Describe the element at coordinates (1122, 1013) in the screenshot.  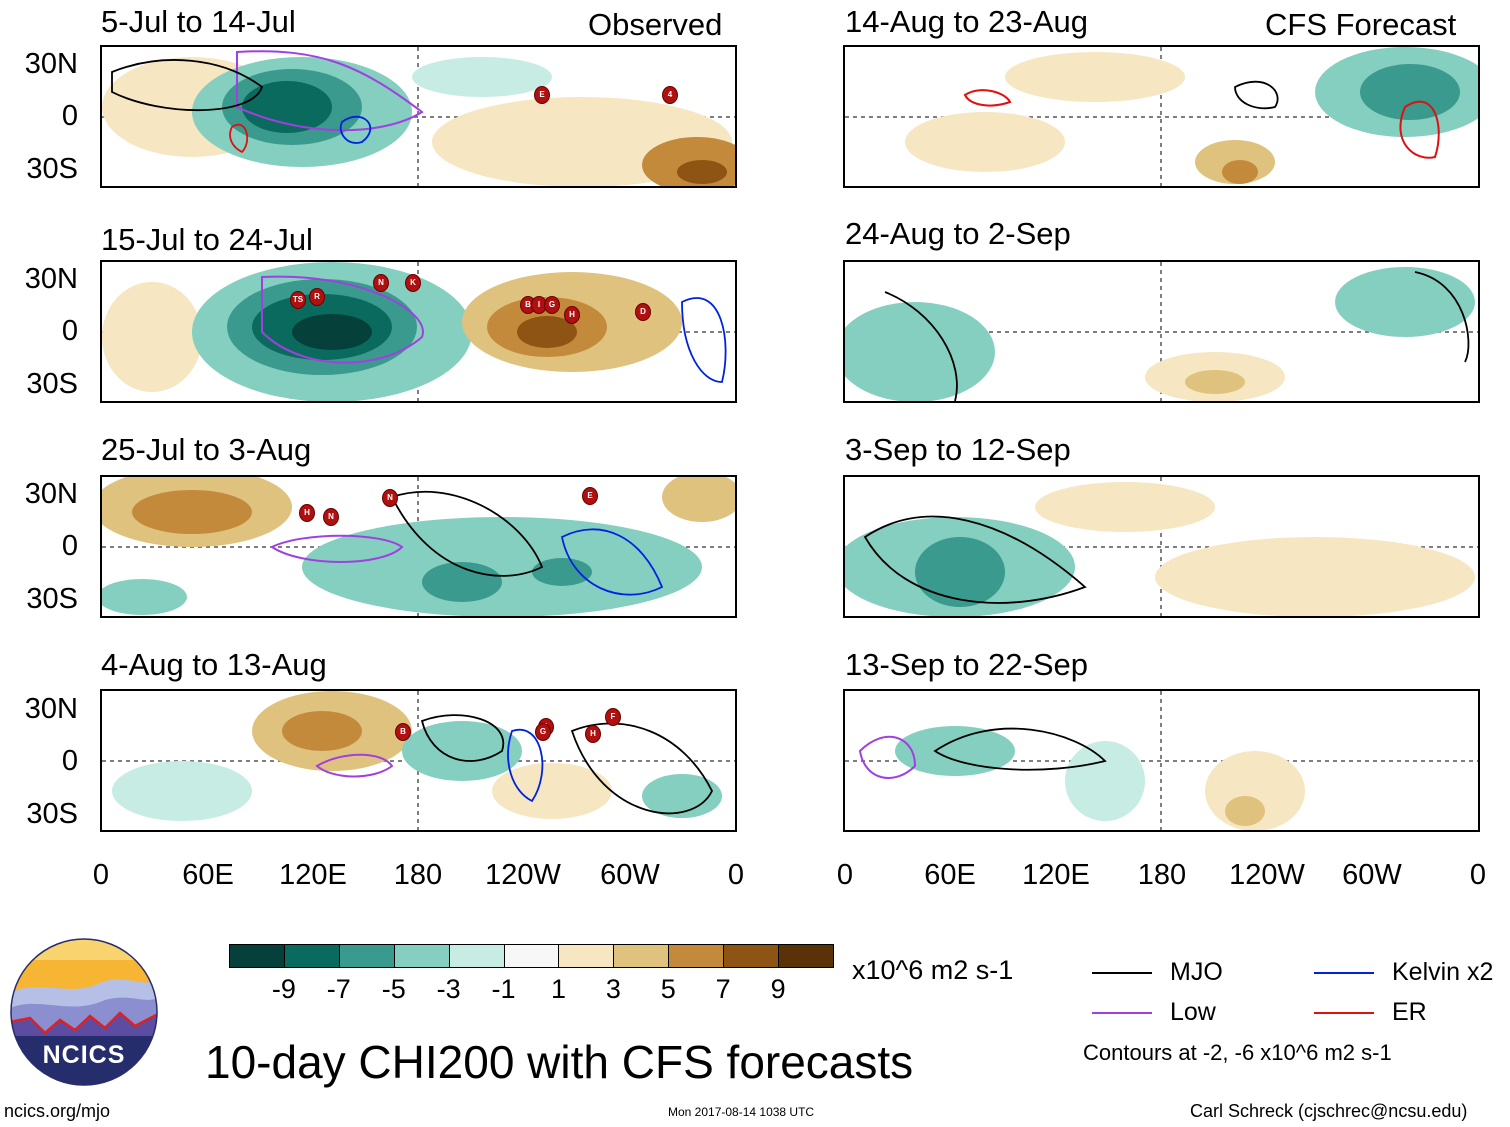
I see `legend-low-line` at that location.